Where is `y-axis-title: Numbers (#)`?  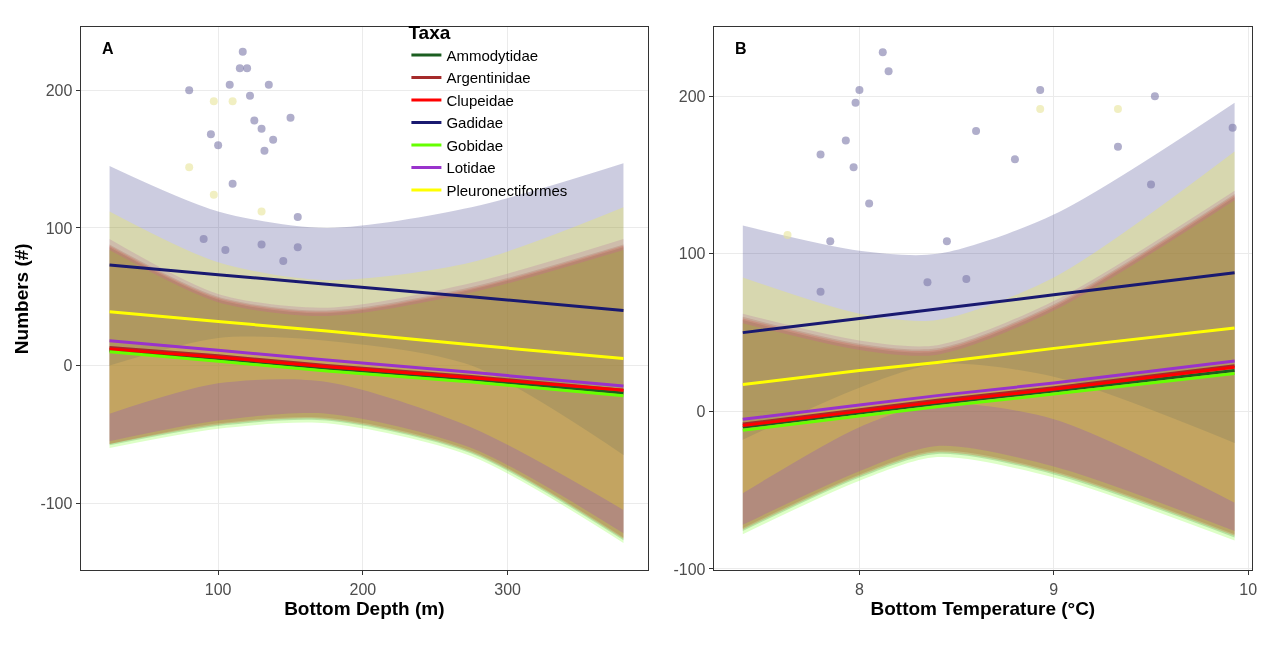 y-axis-title: Numbers (#) is located at coordinates (22, 299).